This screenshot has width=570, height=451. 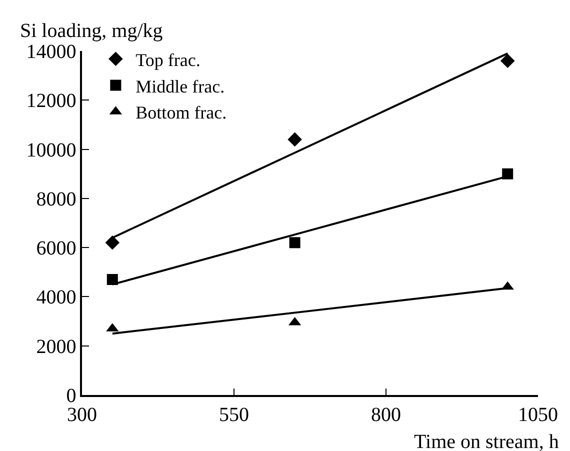 I want to click on x-tick-label: 1050, so click(x=538, y=415).